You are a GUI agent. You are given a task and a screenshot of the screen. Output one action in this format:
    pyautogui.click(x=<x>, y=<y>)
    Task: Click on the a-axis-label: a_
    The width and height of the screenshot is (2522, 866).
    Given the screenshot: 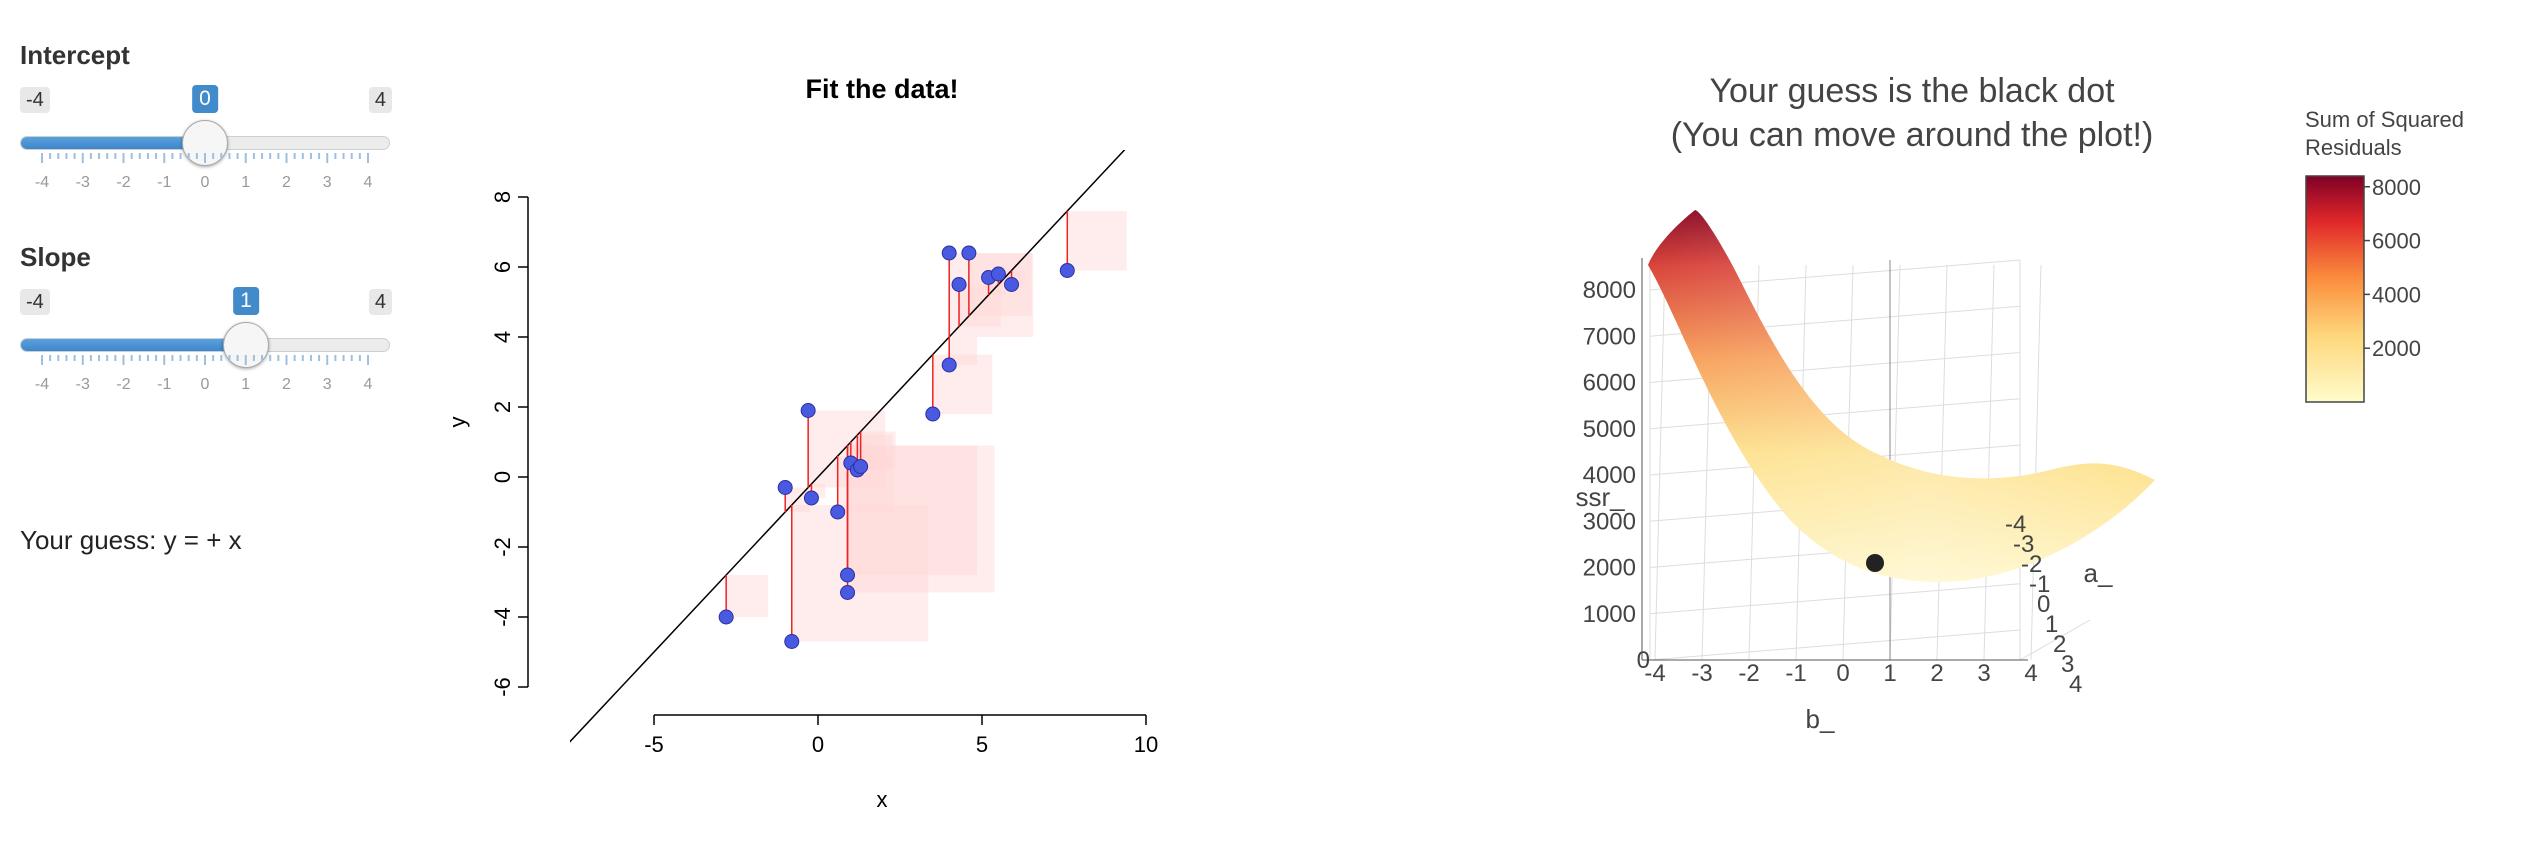 What is the action you would take?
    pyautogui.click(x=2098, y=573)
    